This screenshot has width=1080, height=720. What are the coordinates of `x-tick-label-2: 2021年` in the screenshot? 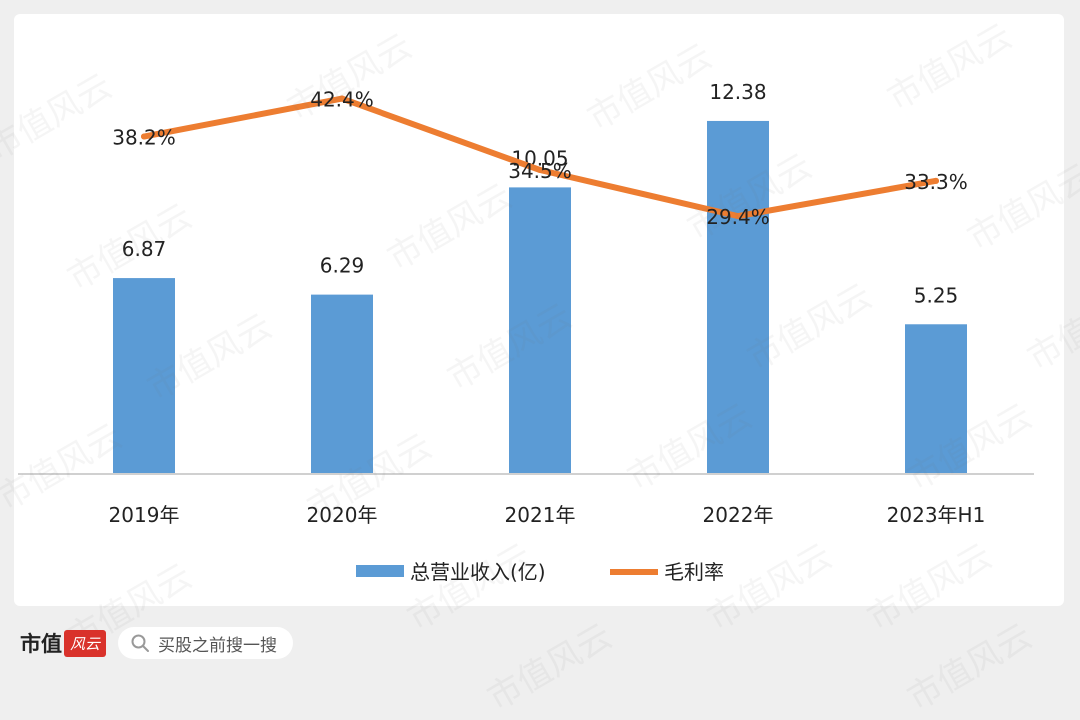 It's located at (540, 515).